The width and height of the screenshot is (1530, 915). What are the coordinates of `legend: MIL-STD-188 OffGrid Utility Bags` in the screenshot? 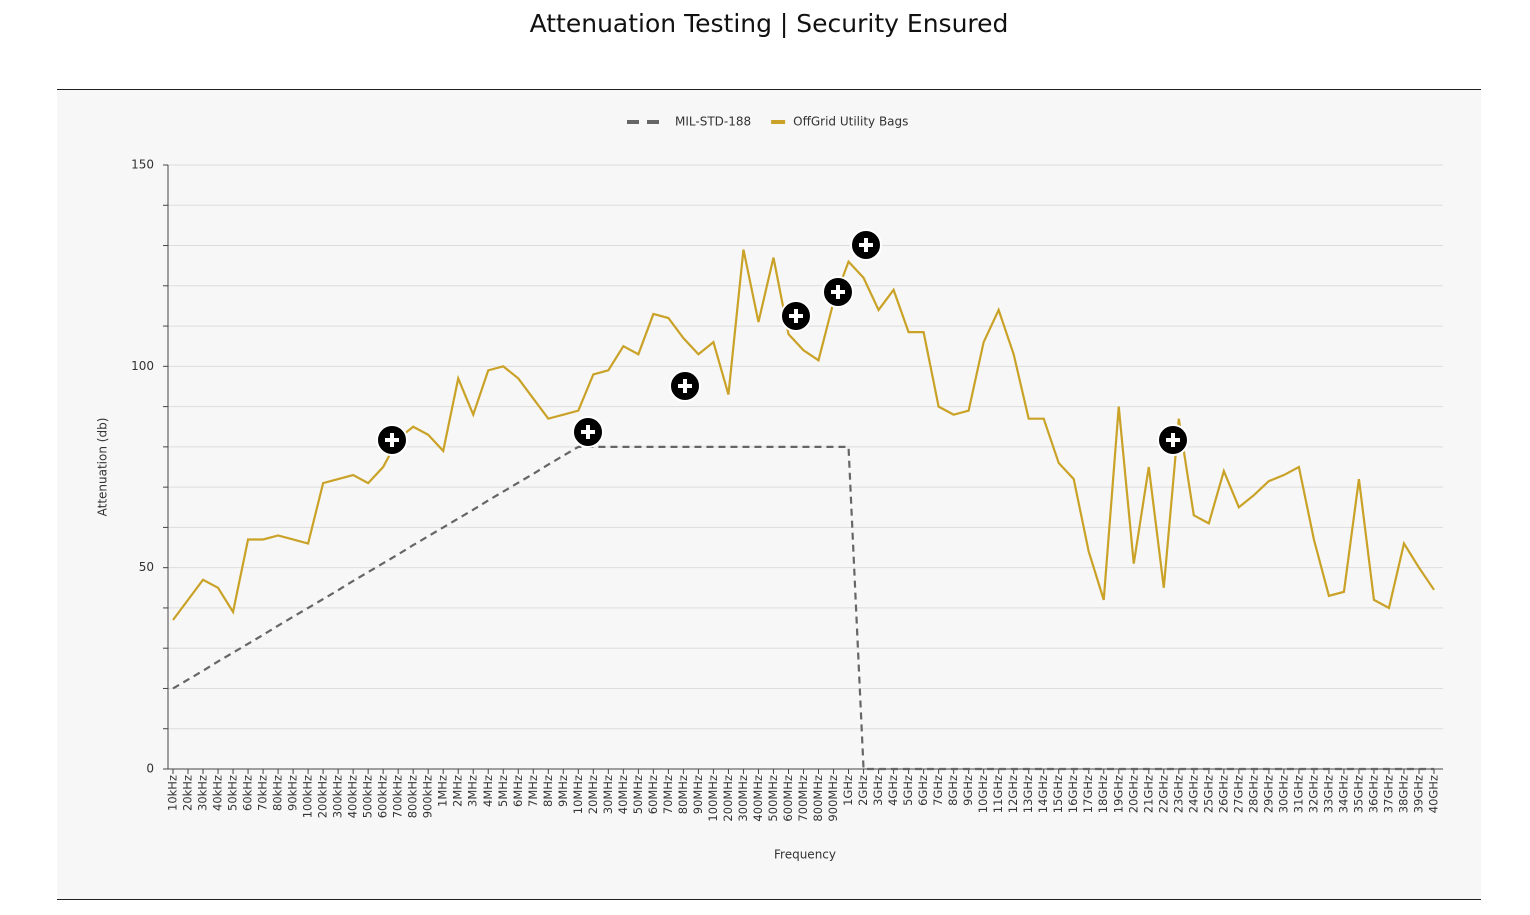 It's located at (767, 122).